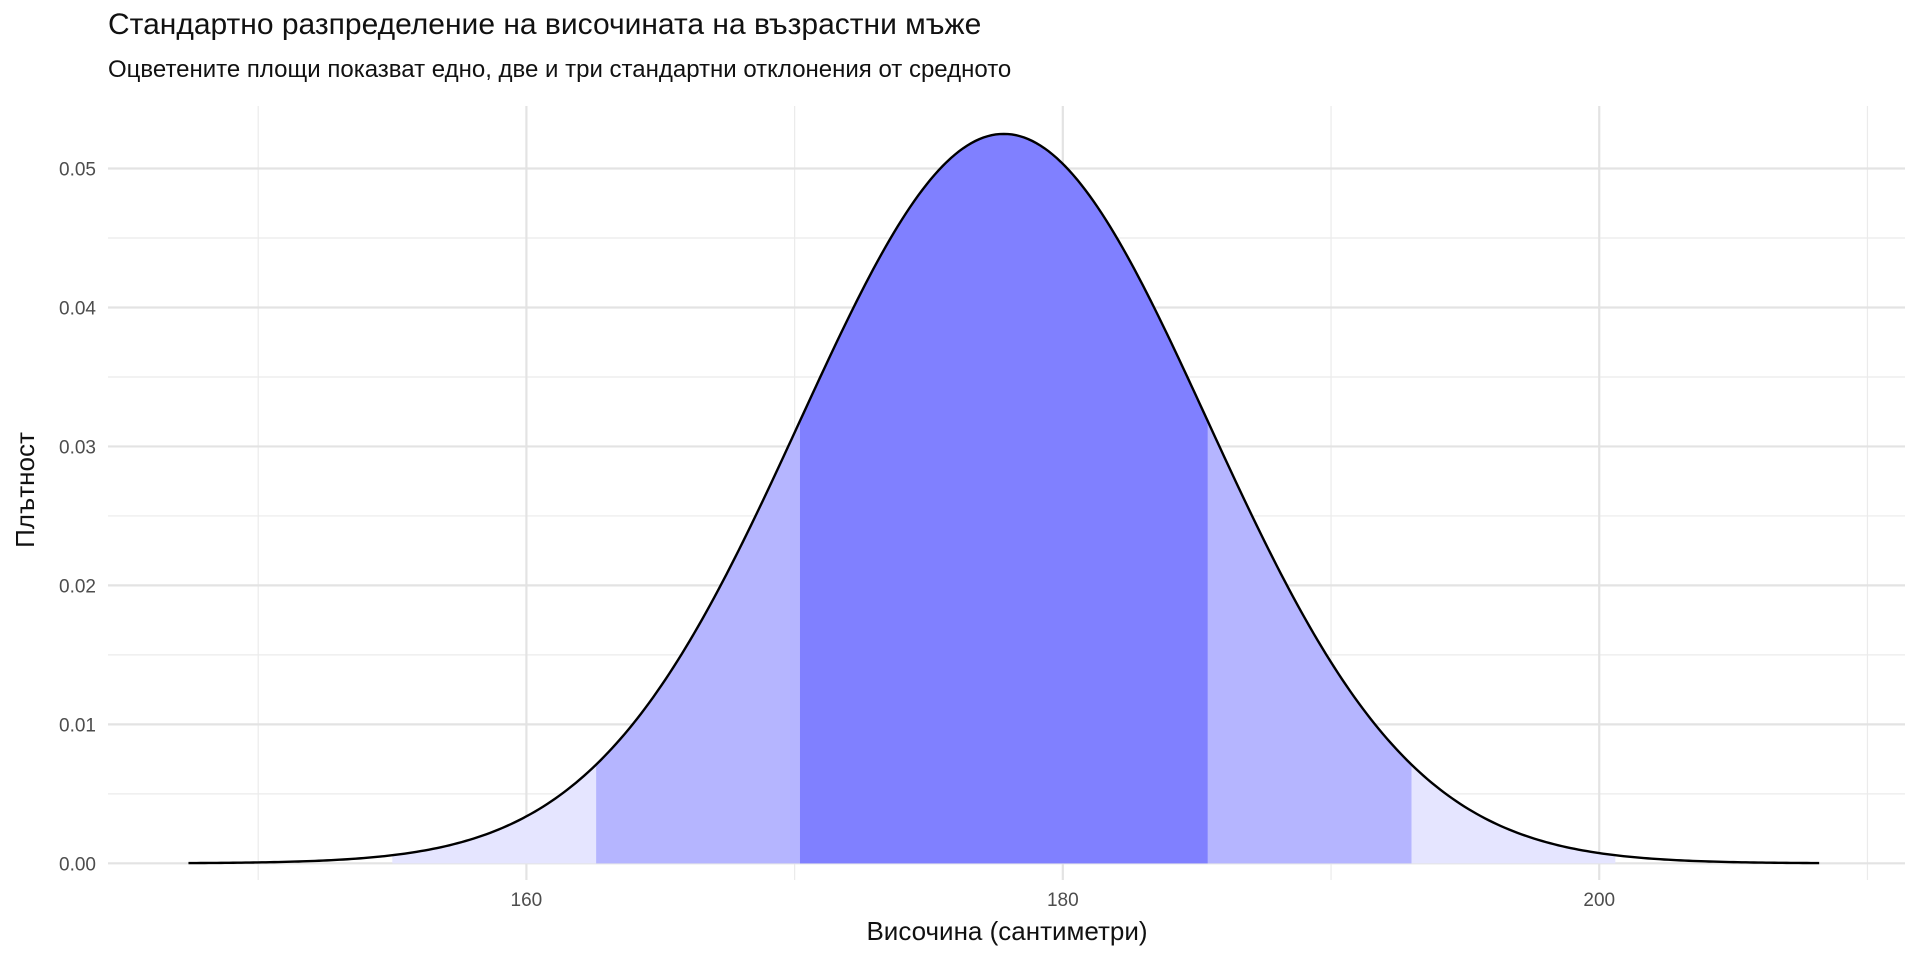 Image resolution: width=1920 pixels, height=960 pixels. I want to click on x-tick-labels: 160 180 200, so click(1063, 900).